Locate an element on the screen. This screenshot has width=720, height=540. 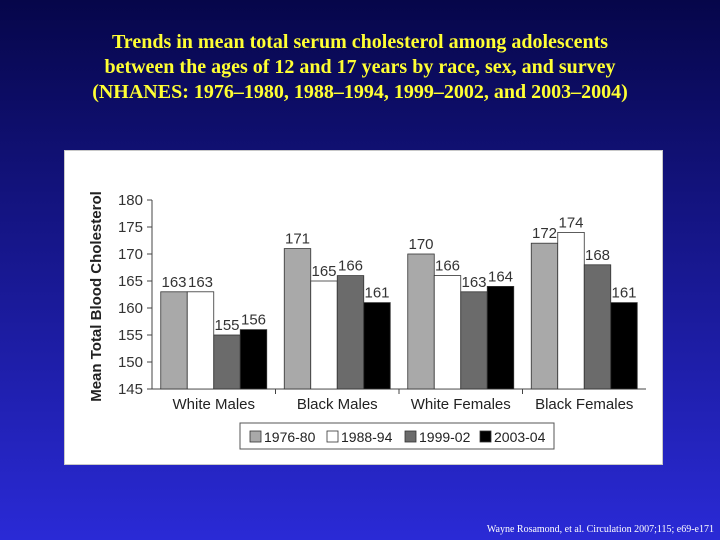
bar-data-label: 164 is located at coordinates (500, 276).